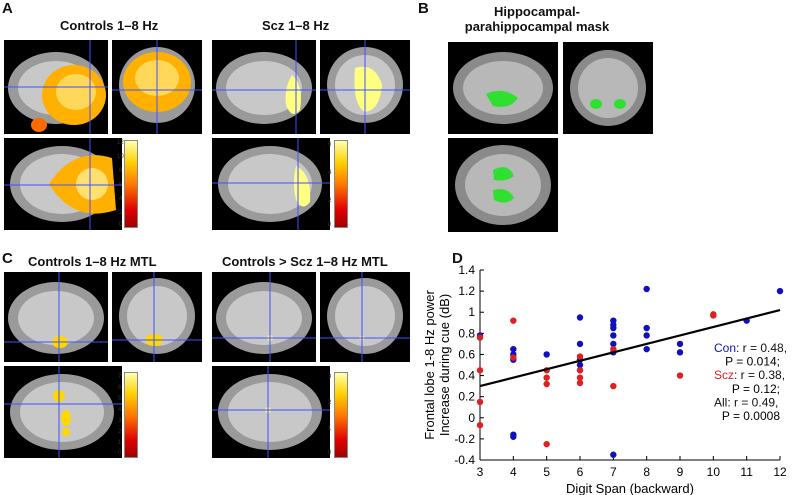  I want to click on colorbar-c-diff, so click(341, 415).